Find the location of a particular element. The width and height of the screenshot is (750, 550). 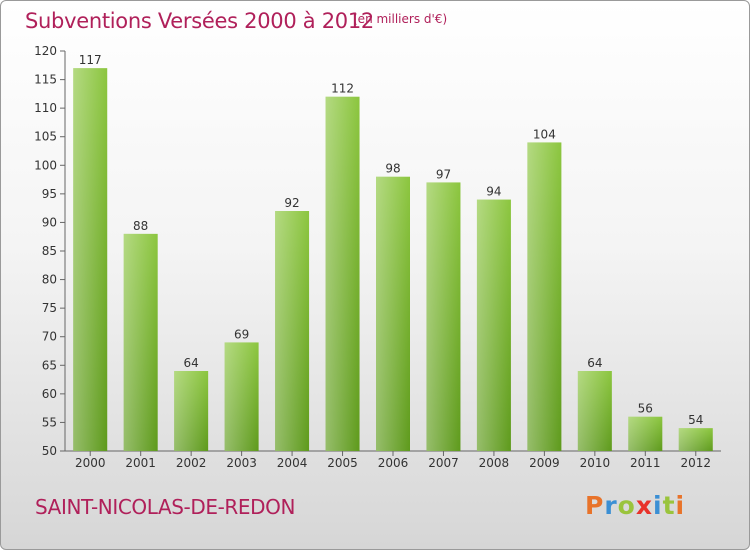

y-tick-label: 50 is located at coordinates (49, 451).